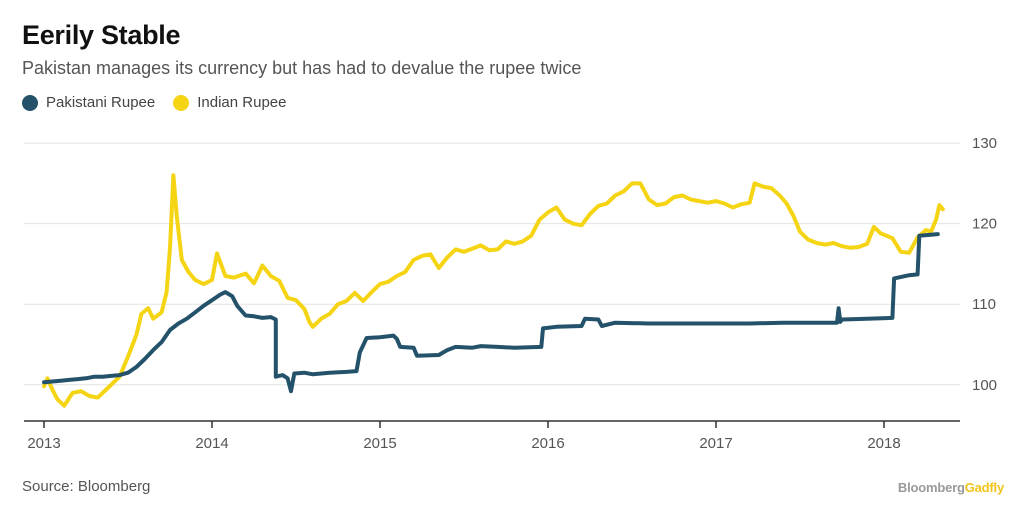  Describe the element at coordinates (242, 102) in the screenshot. I see `legend-label-inr: Indian Rupee` at that location.